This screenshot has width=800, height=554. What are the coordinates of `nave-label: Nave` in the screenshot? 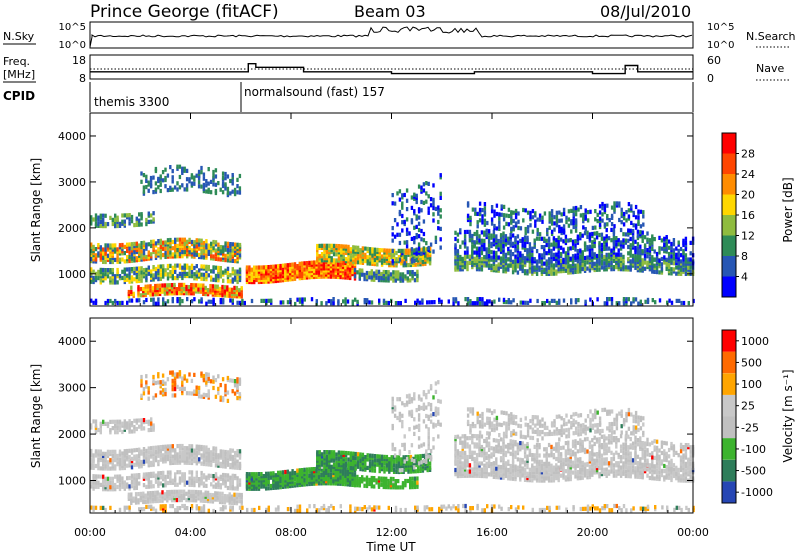 It's located at (770, 68).